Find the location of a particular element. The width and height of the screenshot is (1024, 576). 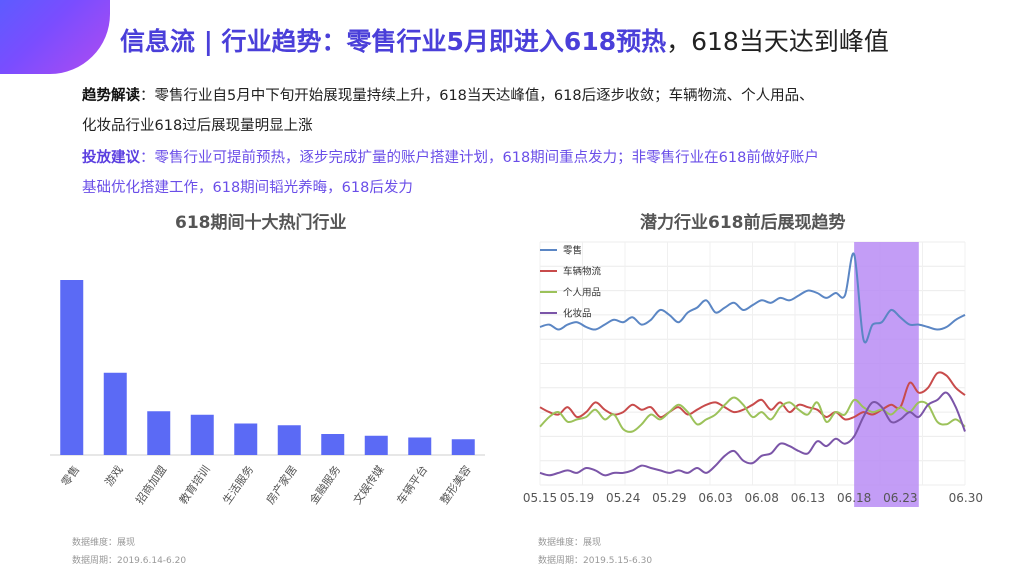

page-title: 信息流 | 行业趋势：零售行业5月即进入618预热，618当天达到峰值 is located at coordinates (504, 40).